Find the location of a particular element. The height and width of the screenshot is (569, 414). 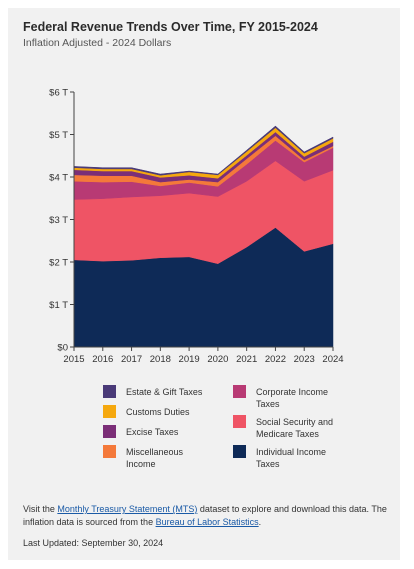

x-tick-label: 2018 is located at coordinates (160, 359).